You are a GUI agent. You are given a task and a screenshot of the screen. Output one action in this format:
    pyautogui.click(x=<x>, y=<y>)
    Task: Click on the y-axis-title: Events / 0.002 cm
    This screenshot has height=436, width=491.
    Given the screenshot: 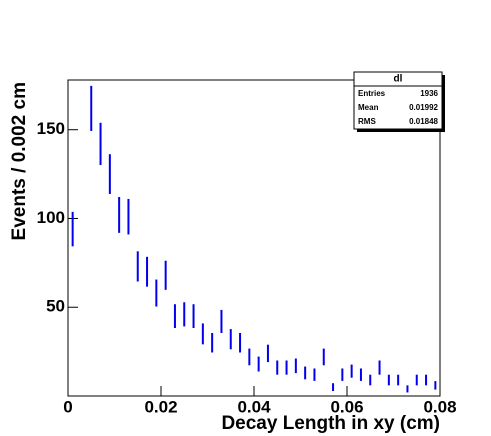 What is the action you would take?
    pyautogui.click(x=19, y=161)
    